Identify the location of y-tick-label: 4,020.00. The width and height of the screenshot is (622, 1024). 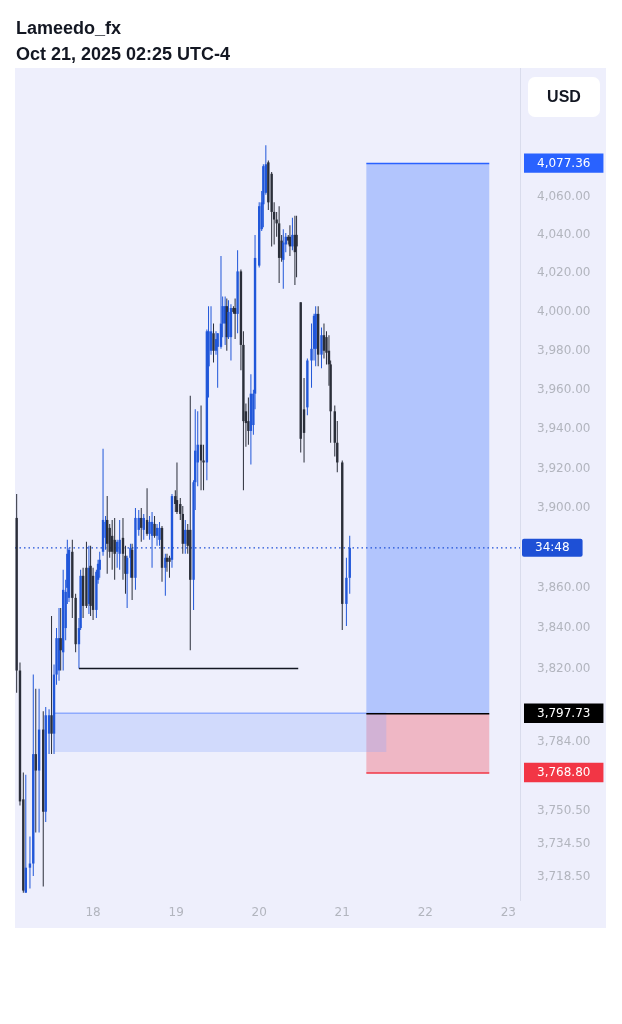
(564, 272).